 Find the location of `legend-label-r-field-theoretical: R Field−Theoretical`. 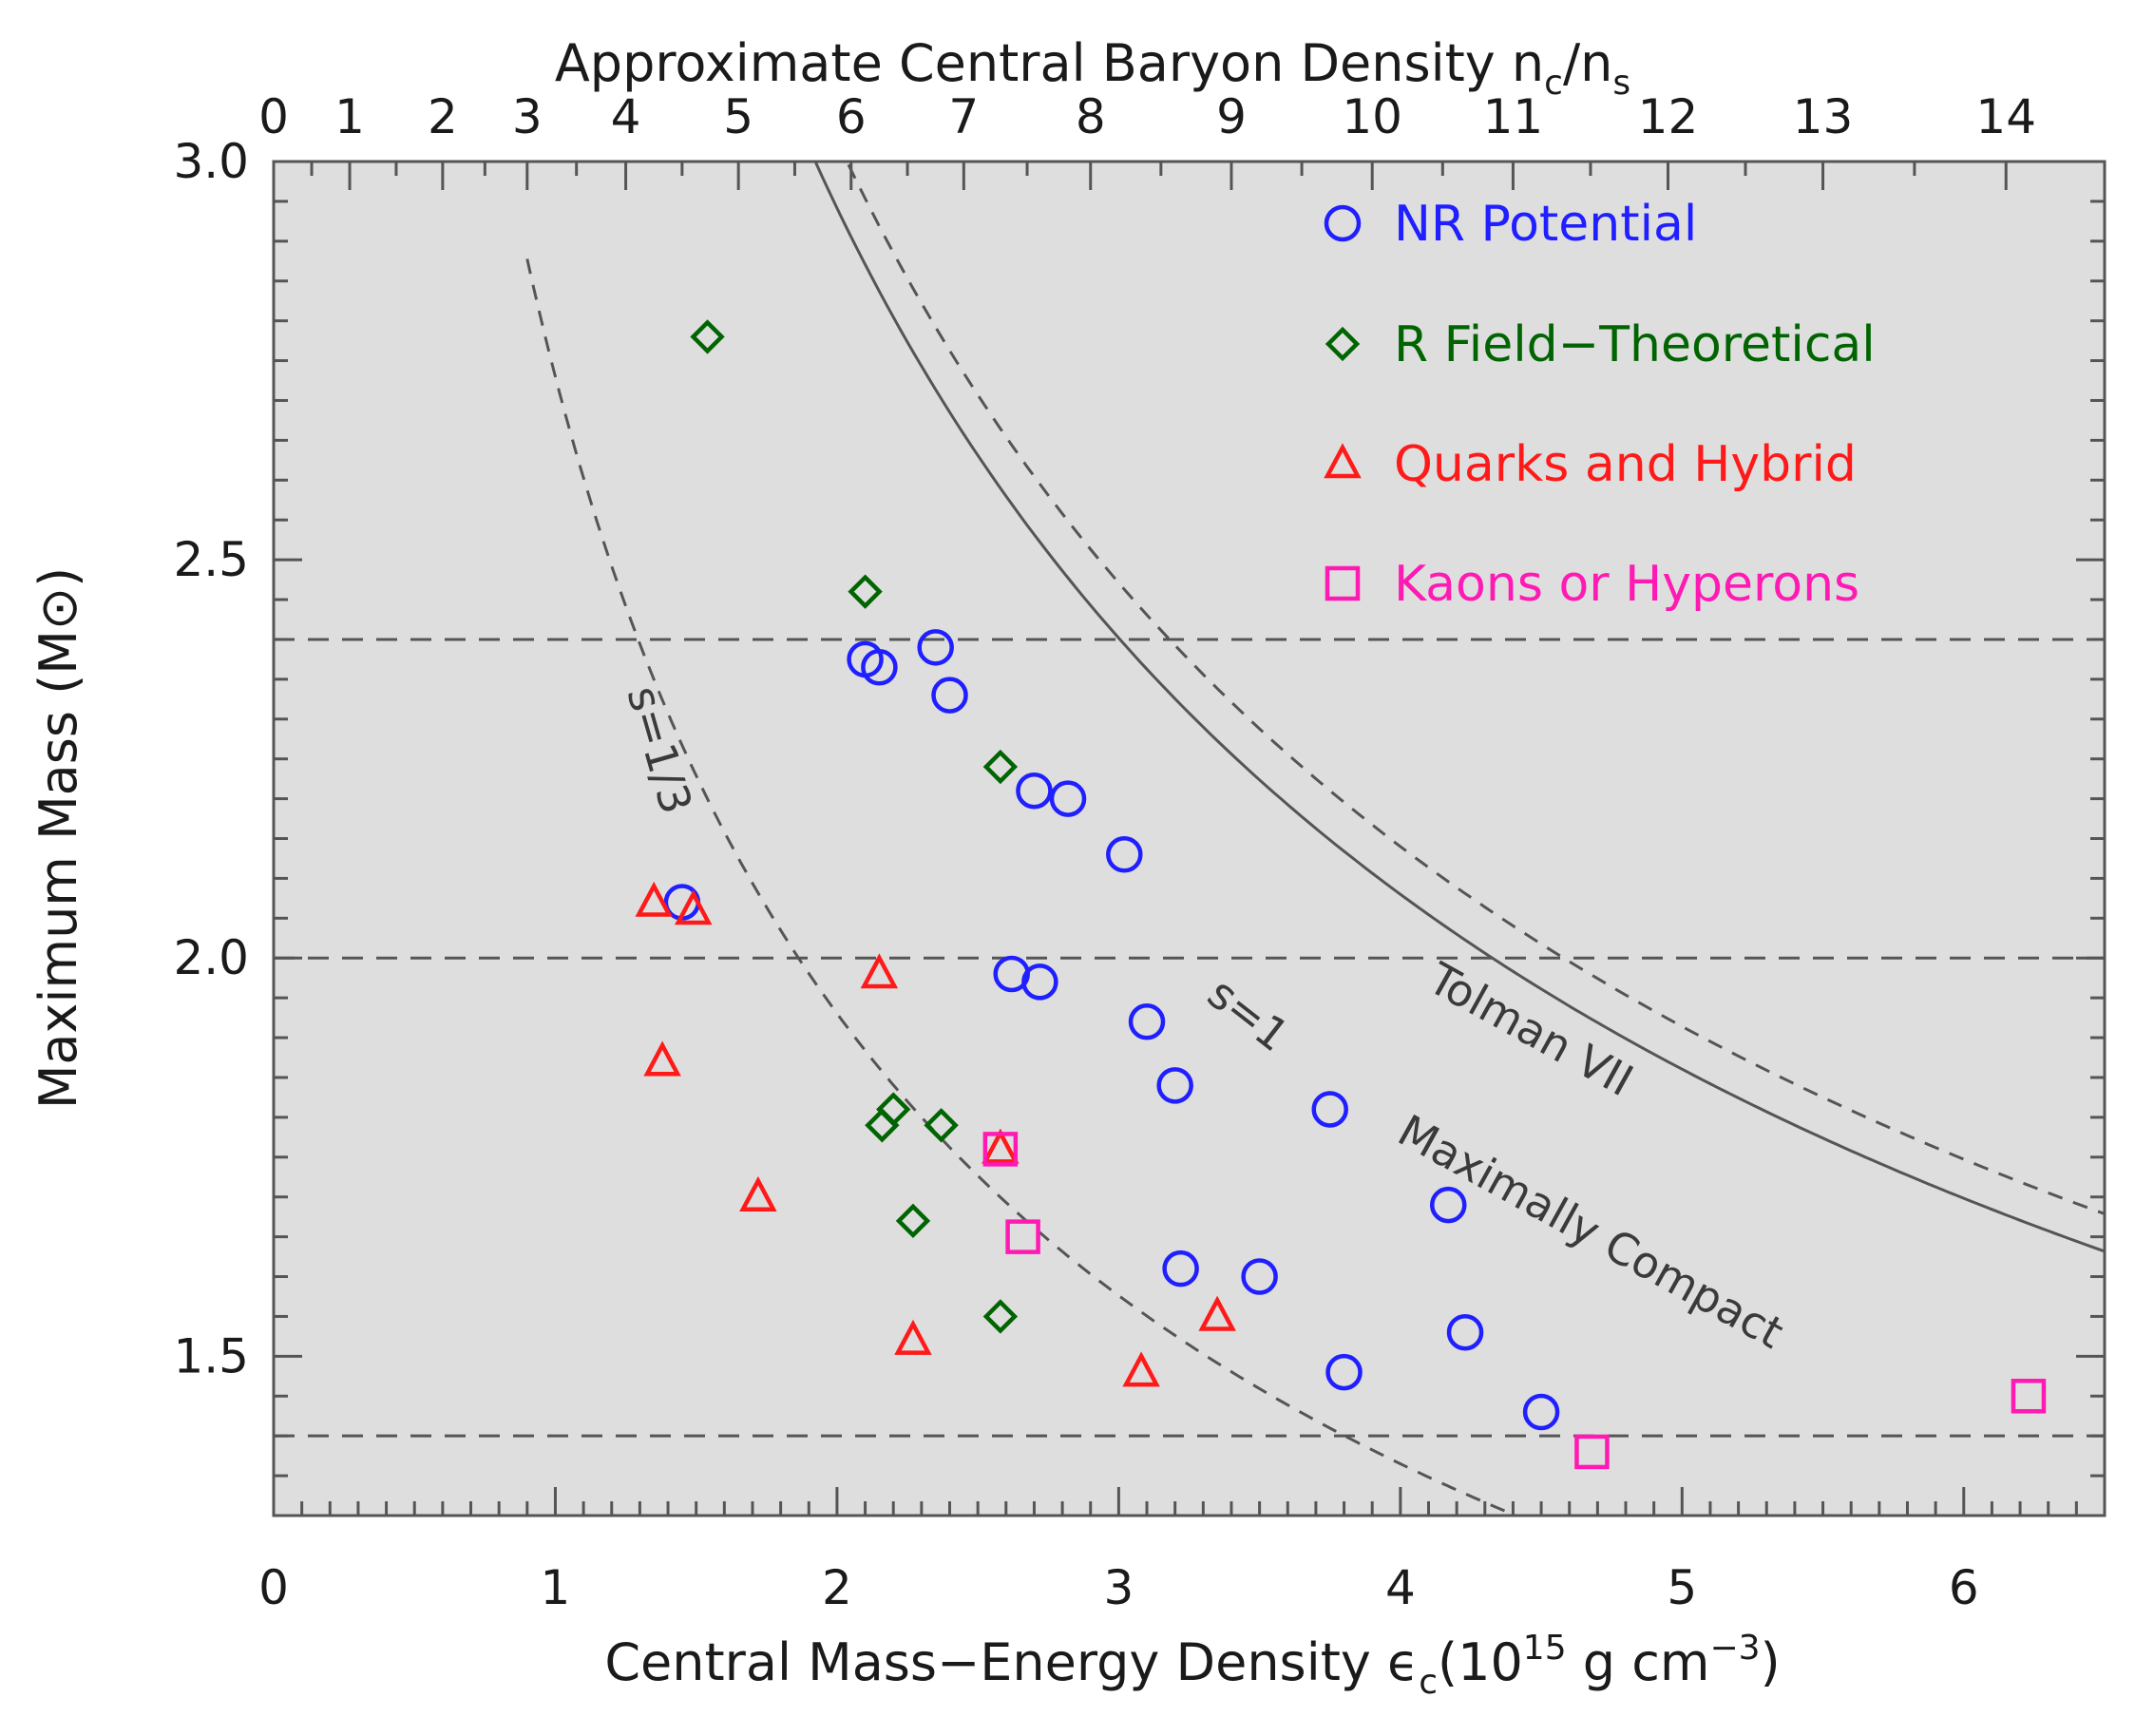

legend-label-r-field-theoretical: R Field−Theoretical is located at coordinates (1635, 344).